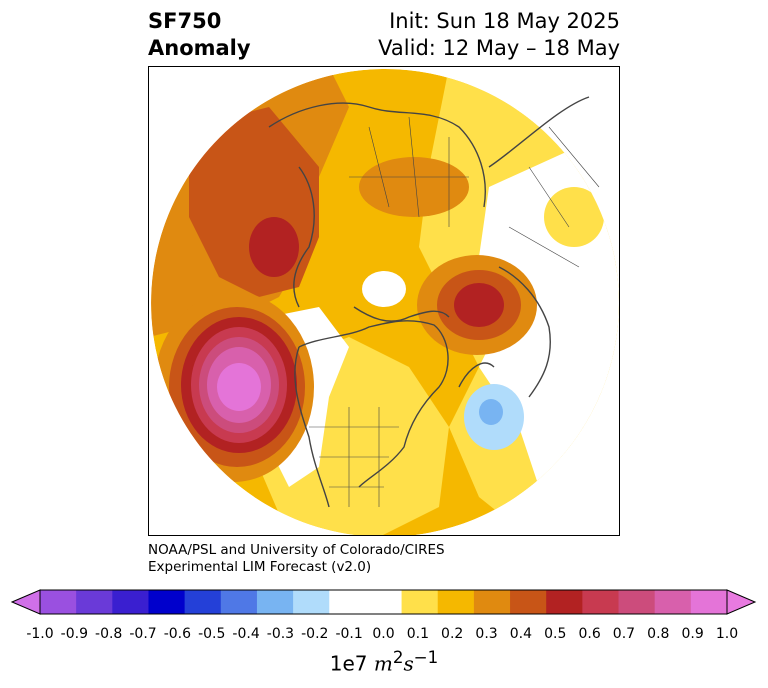 The image size is (768, 688). I want to click on colorbar-tick-label: -0.2, so click(315, 634).